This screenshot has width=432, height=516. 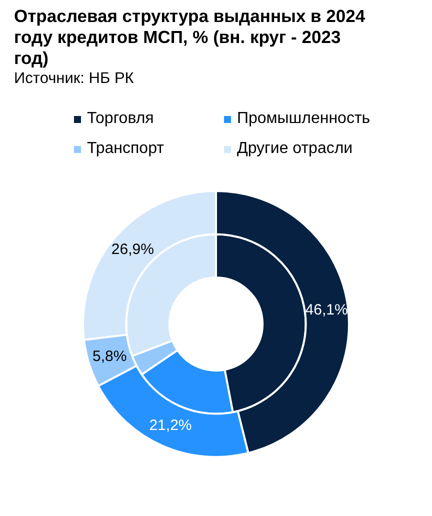 I want to click on data-label: 21,2%, so click(x=170, y=425).